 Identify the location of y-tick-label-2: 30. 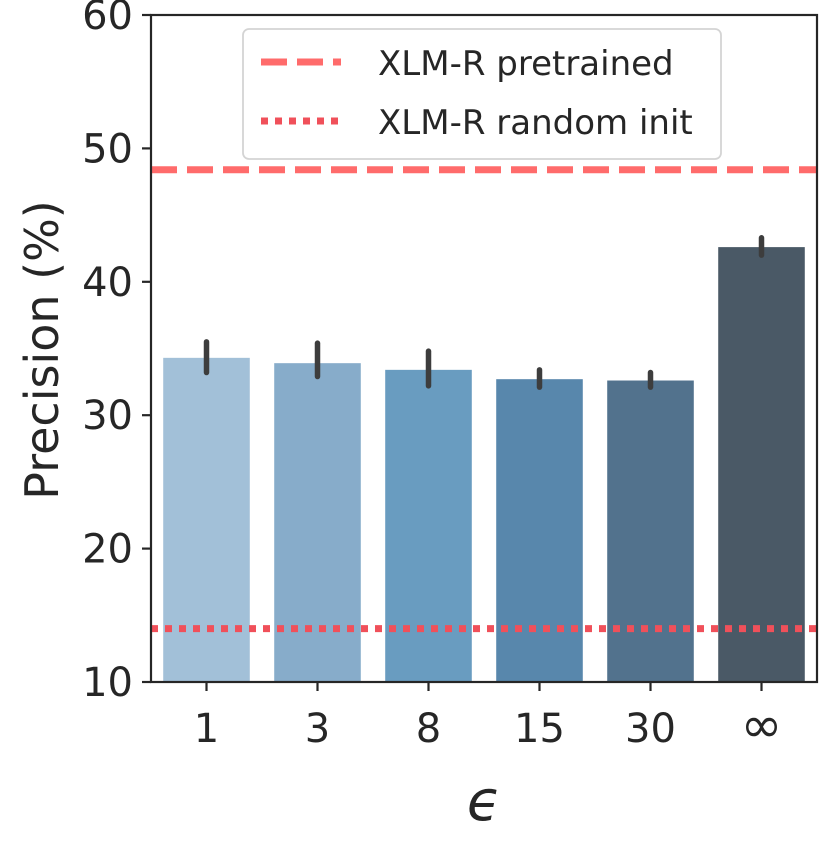
(107, 416).